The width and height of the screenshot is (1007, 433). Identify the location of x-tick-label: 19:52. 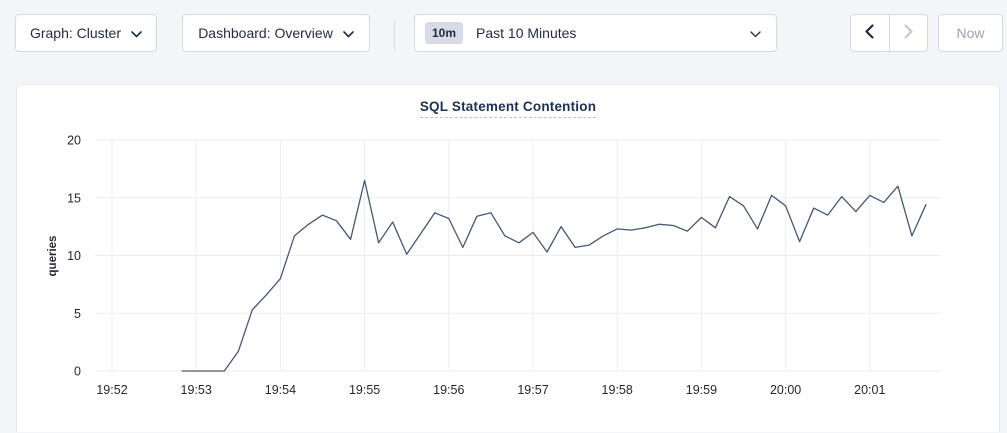
(111, 390).